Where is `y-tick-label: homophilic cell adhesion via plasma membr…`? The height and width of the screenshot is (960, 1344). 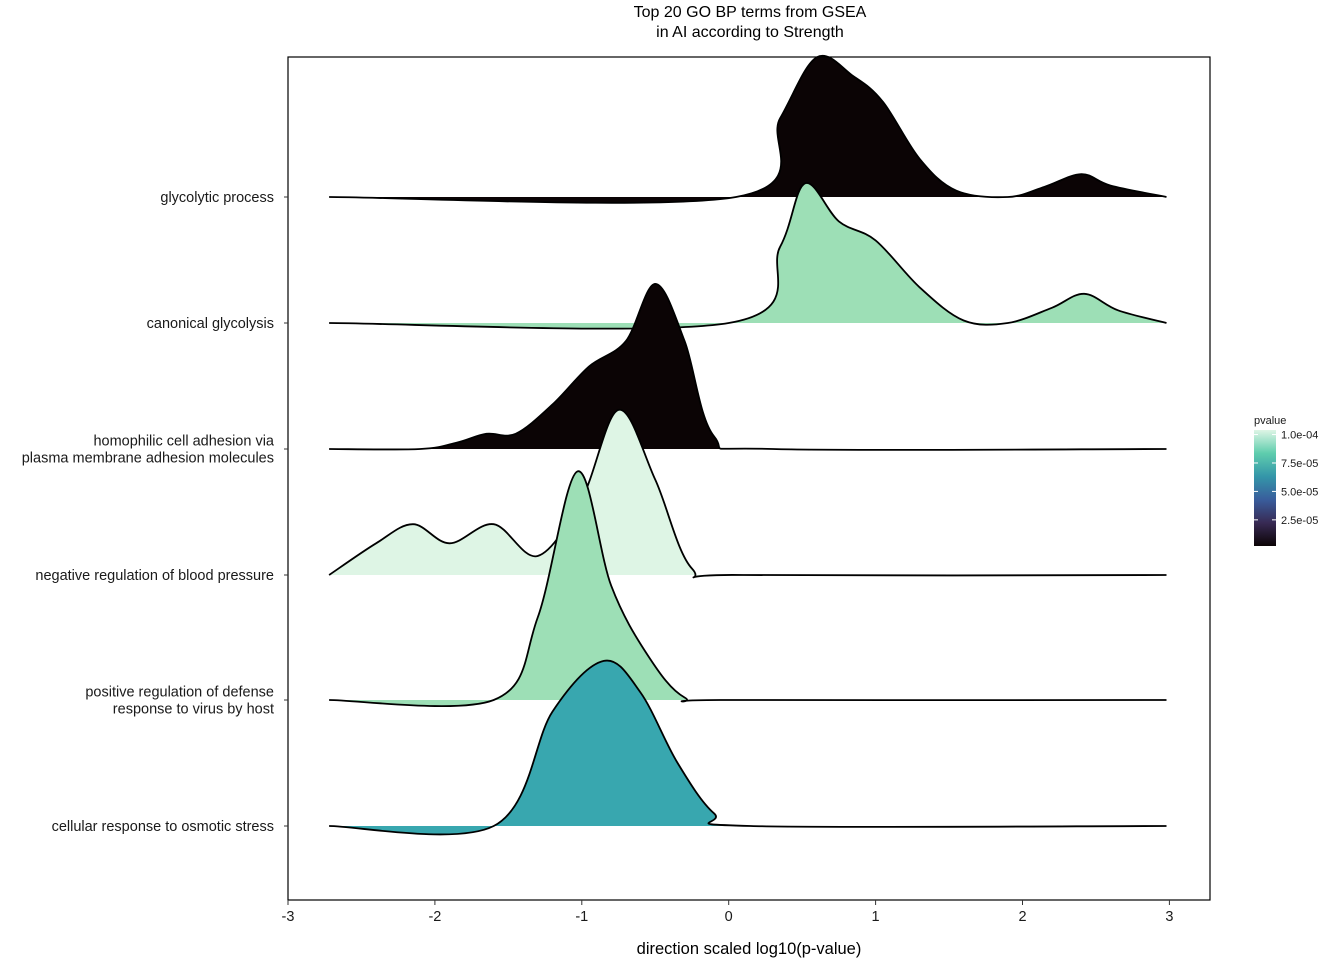 y-tick-label: homophilic cell adhesion via plasma membr… is located at coordinates (148, 450).